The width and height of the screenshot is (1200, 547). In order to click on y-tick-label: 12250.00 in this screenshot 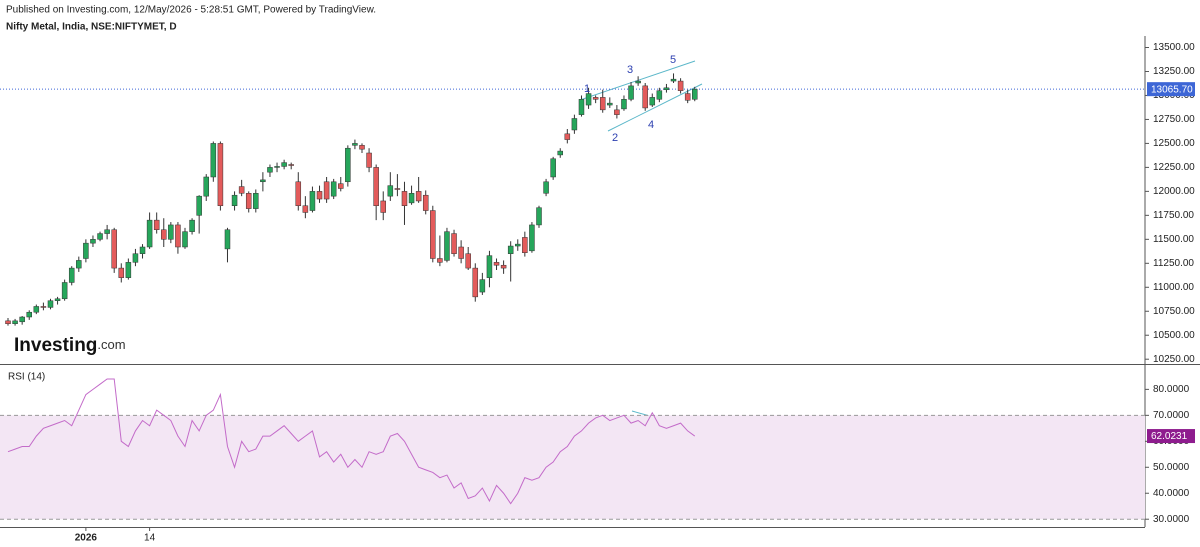, I will do `click(1174, 167)`.